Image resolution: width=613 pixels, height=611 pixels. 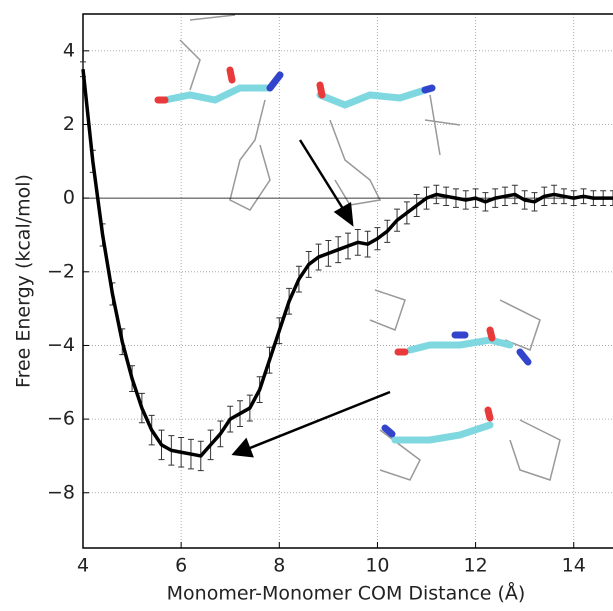 What do you see at coordinates (475, 566) in the screenshot?
I see `x-tick-label: 12` at bounding box center [475, 566].